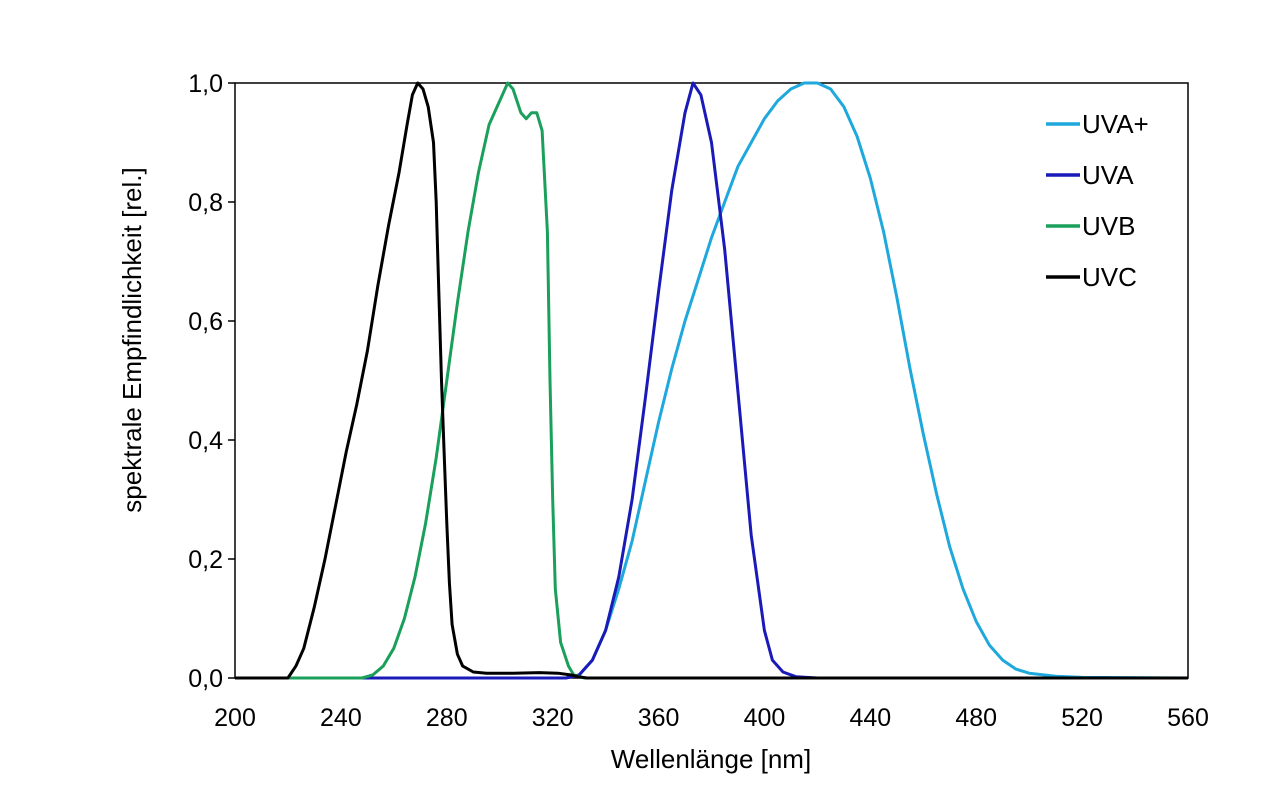  I want to click on legend-label: UVA+, so click(1115, 124).